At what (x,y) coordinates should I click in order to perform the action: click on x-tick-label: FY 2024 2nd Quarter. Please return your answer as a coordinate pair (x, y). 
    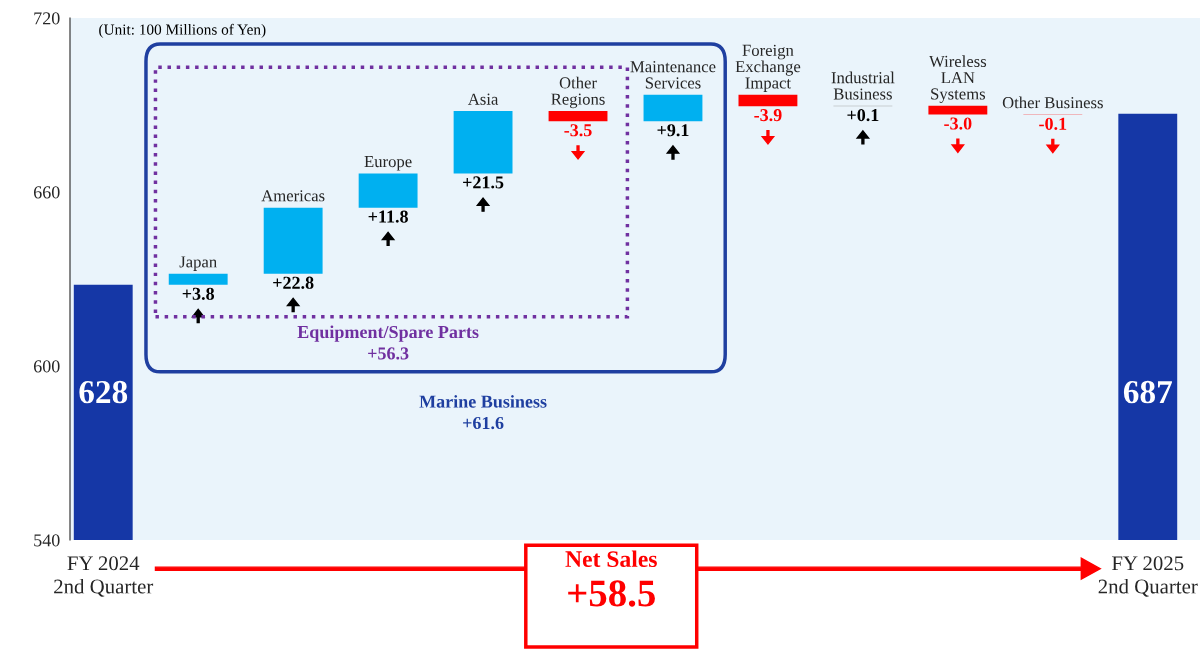
    Looking at the image, I should click on (104, 576).